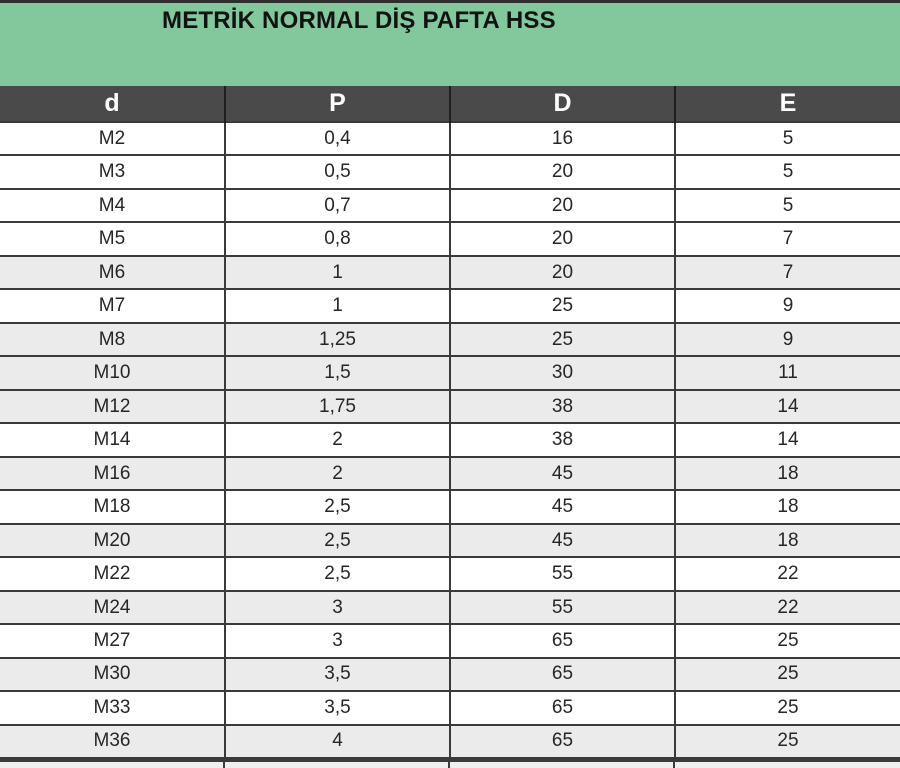  Describe the element at coordinates (338, 138) in the screenshot. I see `cell-p: 0,4` at that location.